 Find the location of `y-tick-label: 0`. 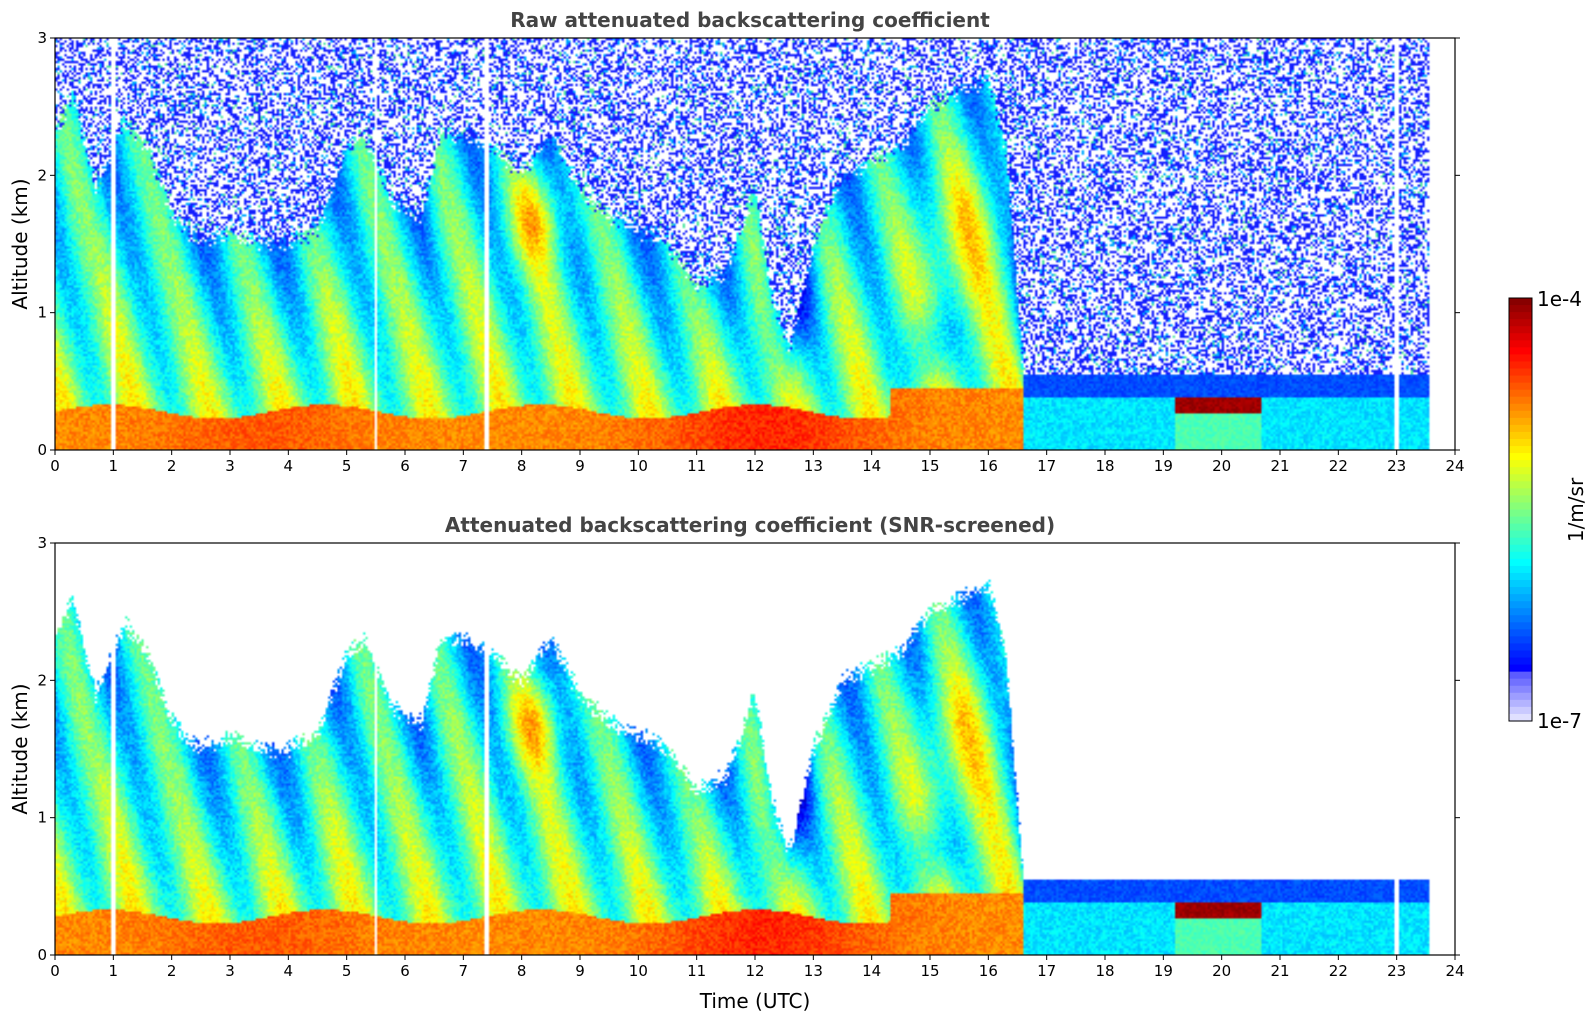

y-tick-label: 0 is located at coordinates (42, 955).